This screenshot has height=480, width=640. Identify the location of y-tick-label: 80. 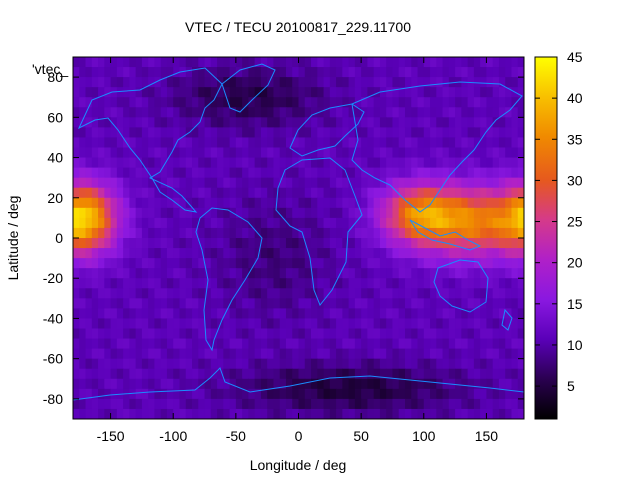
(55, 77).